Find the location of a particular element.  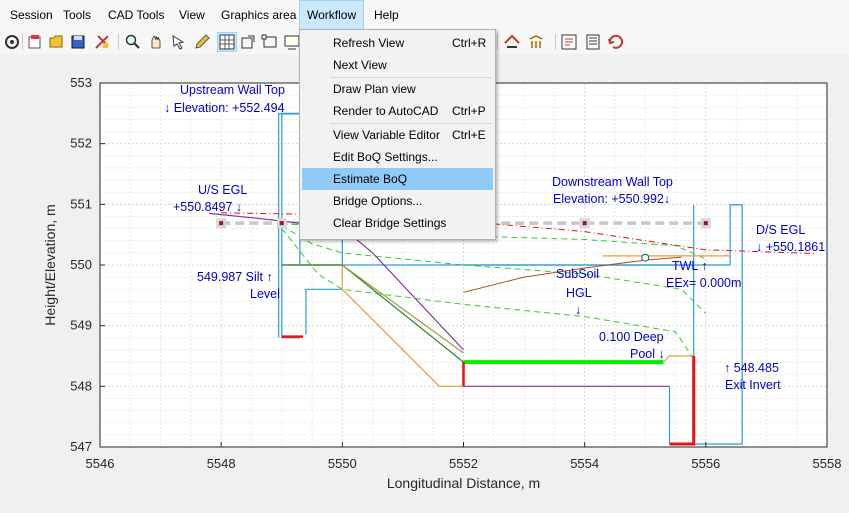

tools-icon is located at coordinates (102, 42).